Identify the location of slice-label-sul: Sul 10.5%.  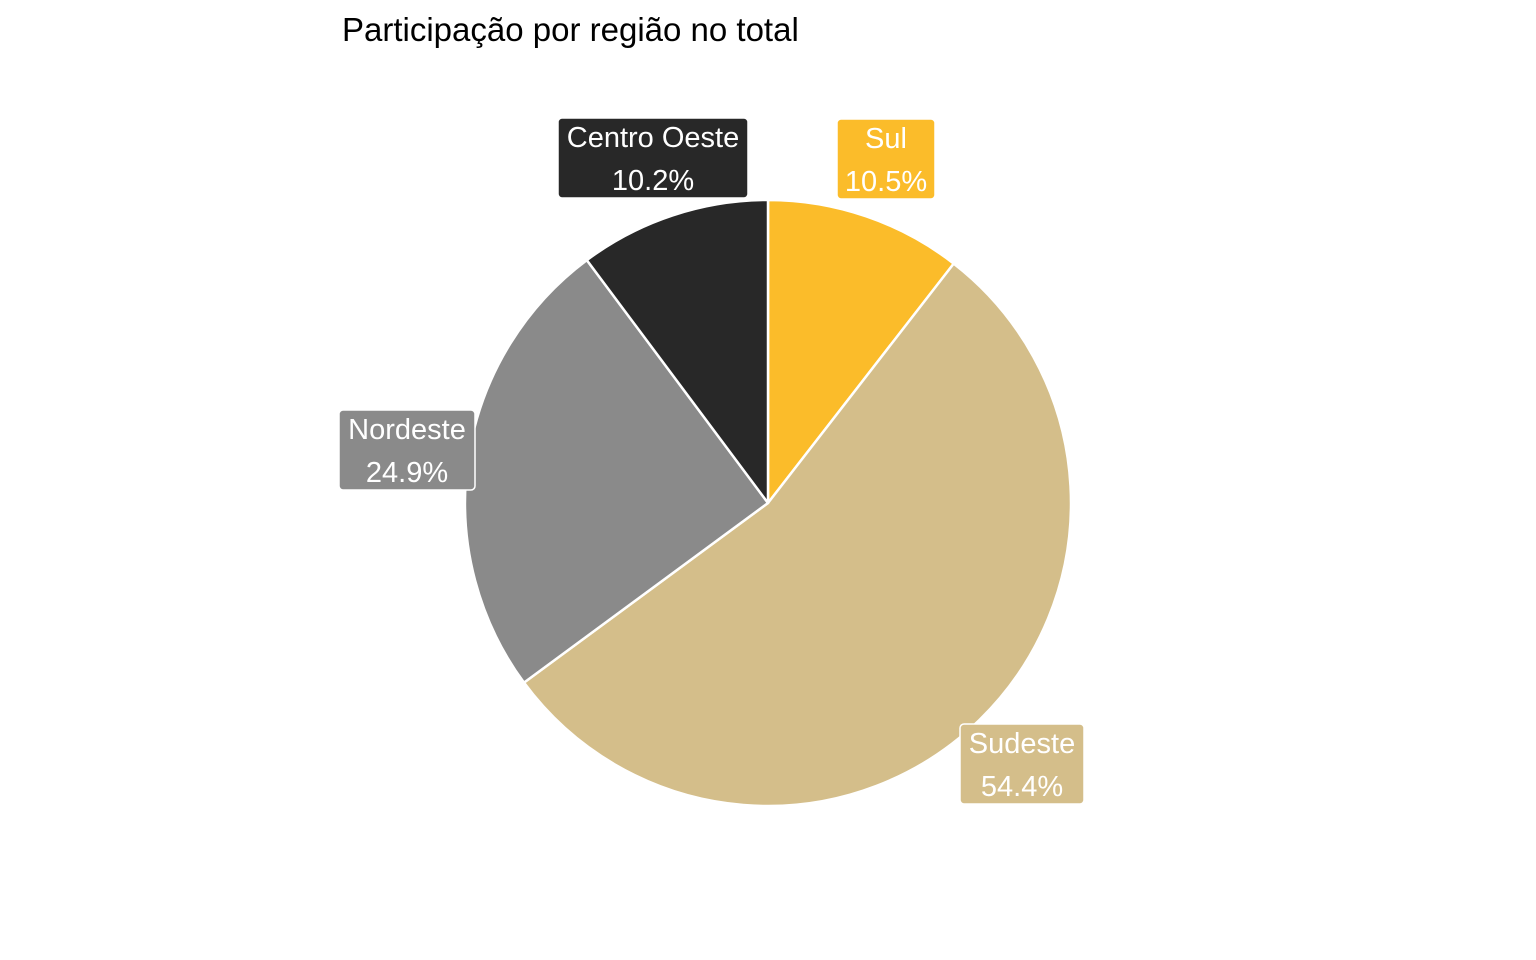
(886, 159).